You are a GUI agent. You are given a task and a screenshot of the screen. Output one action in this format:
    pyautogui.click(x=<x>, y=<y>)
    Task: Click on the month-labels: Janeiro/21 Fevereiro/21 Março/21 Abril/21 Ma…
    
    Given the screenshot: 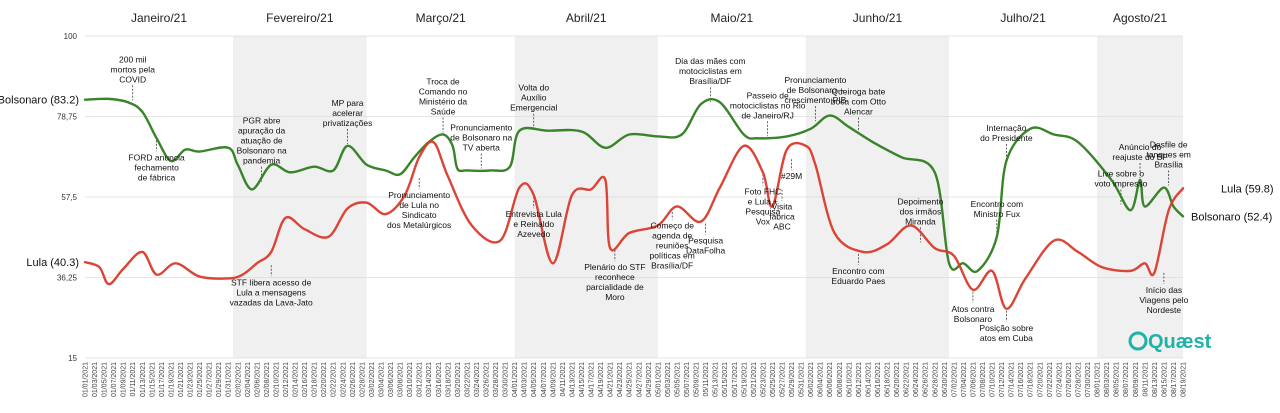 What is the action you would take?
    pyautogui.click(x=649, y=18)
    